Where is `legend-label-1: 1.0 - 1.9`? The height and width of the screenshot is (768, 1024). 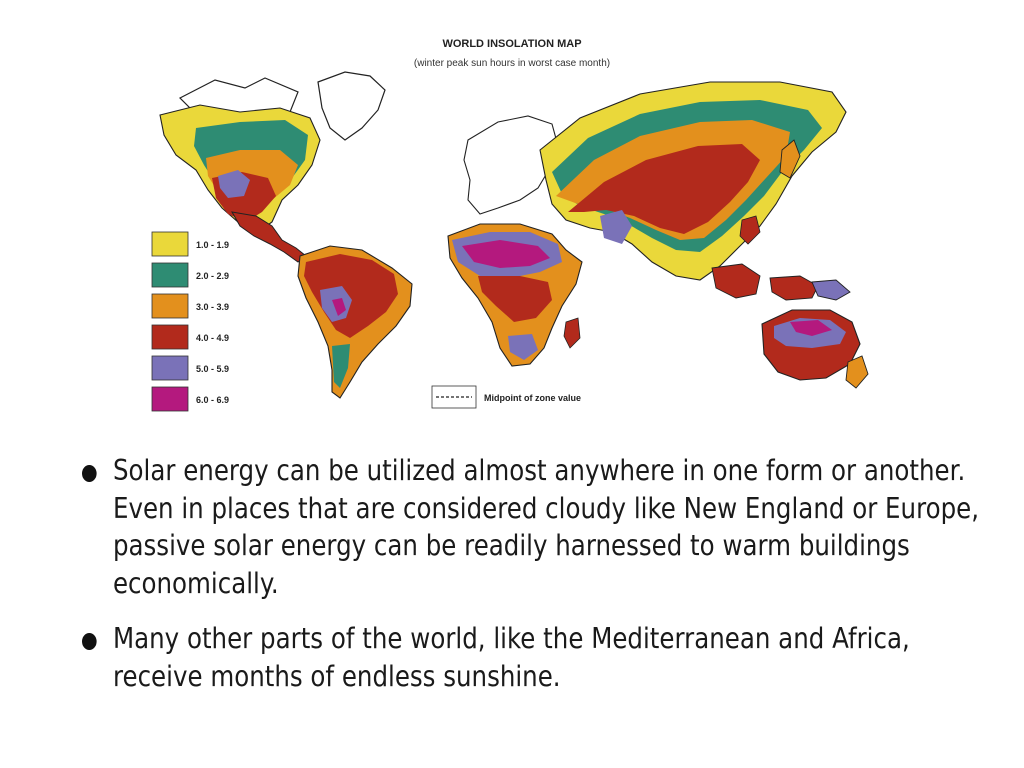
legend-label-1: 1.0 - 1.9 is located at coordinates (212, 245).